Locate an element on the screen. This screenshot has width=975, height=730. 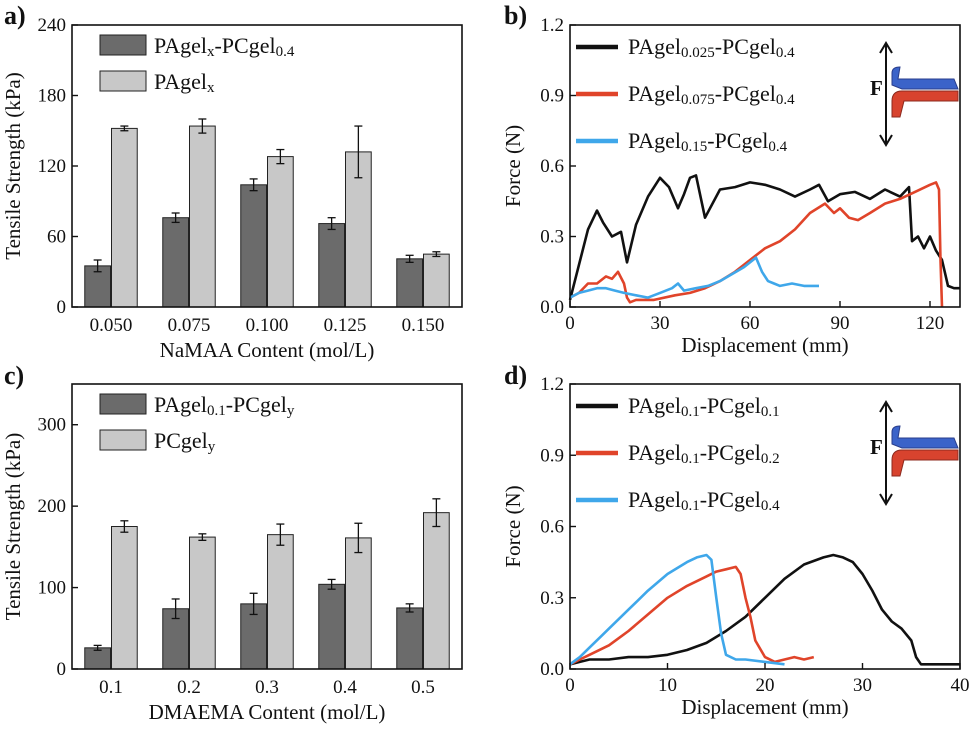
force-arrow-up-head is located at coordinates (886, 47).